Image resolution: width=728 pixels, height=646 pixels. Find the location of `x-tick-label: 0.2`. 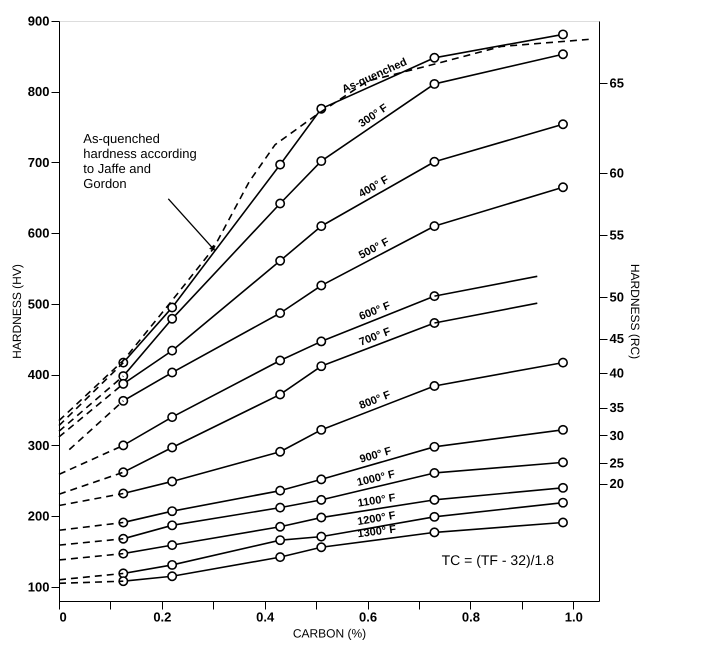

x-tick-label: 0.2 is located at coordinates (162, 617).